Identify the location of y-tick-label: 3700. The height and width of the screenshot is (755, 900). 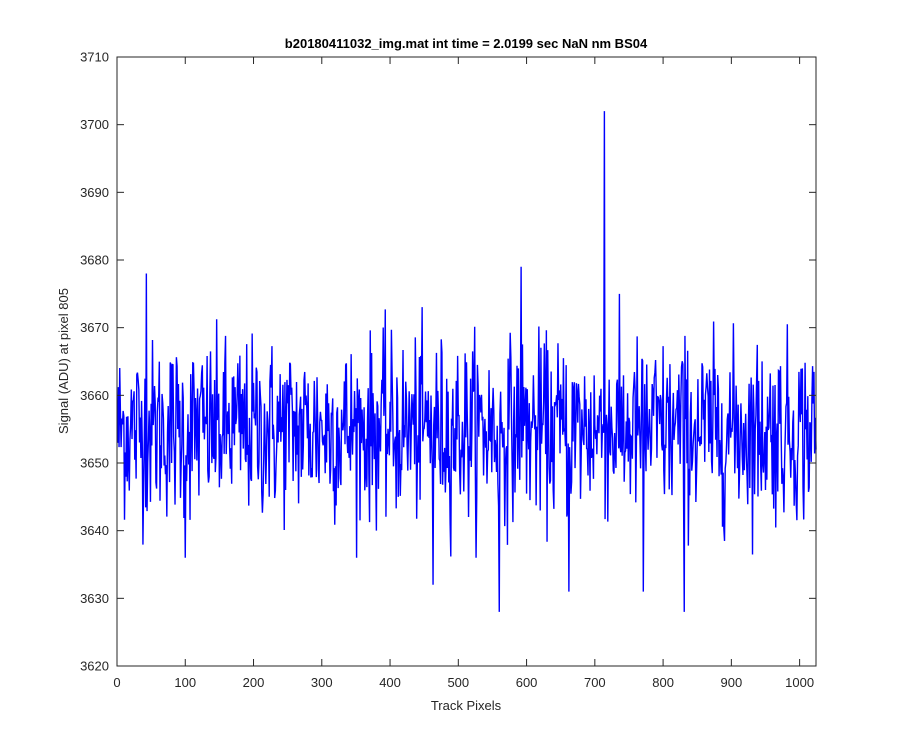
(94, 124).